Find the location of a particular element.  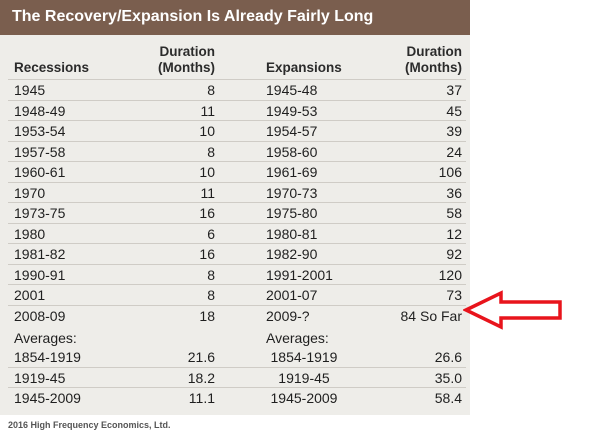

expansion-period: 1945-48 is located at coordinates (292, 90).